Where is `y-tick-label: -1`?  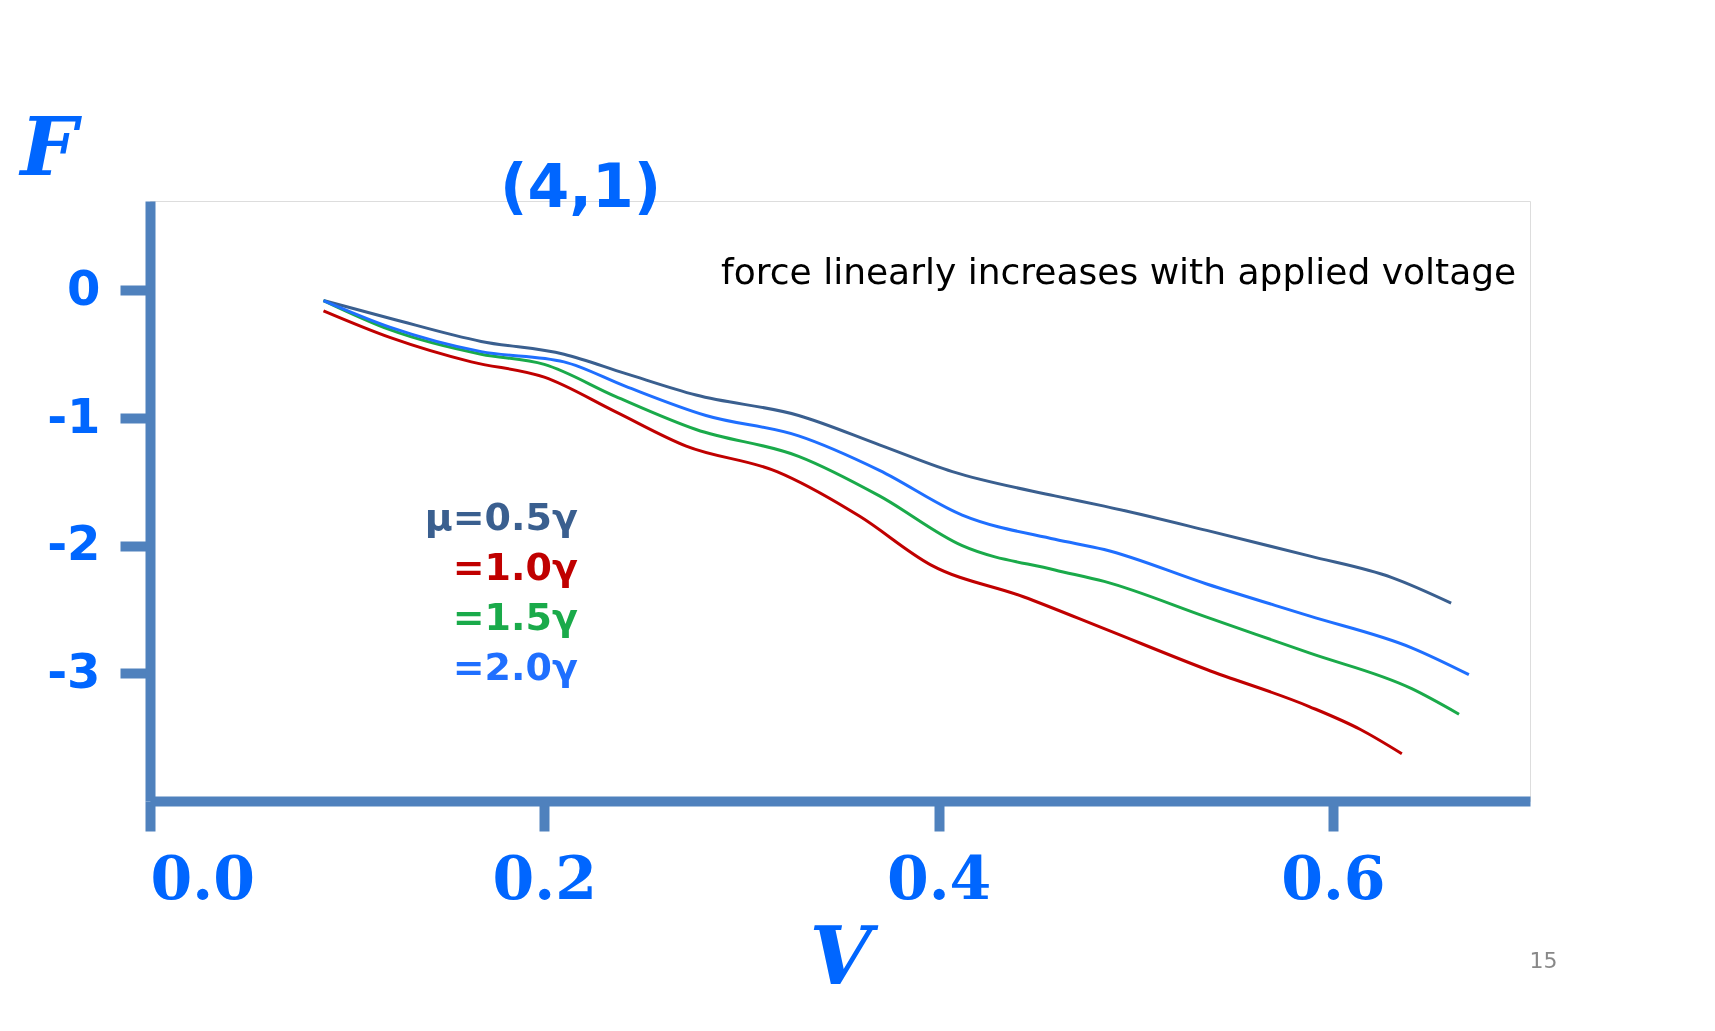 y-tick-label: -1 is located at coordinates (74, 415).